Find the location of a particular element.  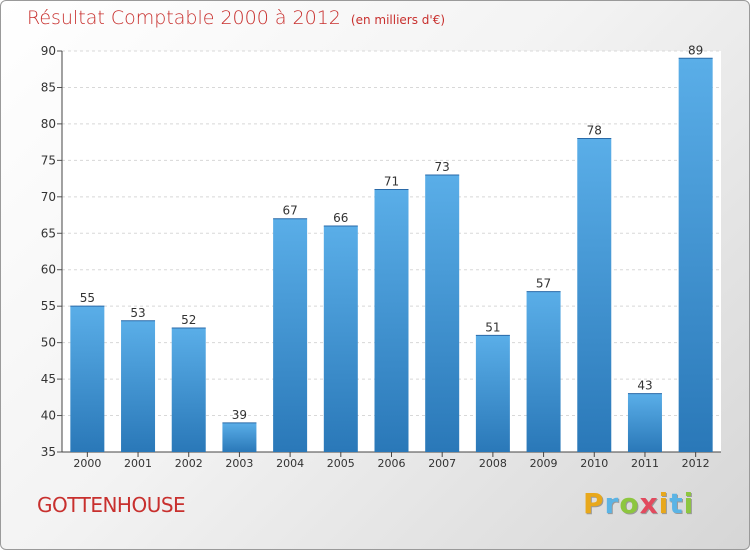

x-tick-label: 2009 is located at coordinates (544, 463).